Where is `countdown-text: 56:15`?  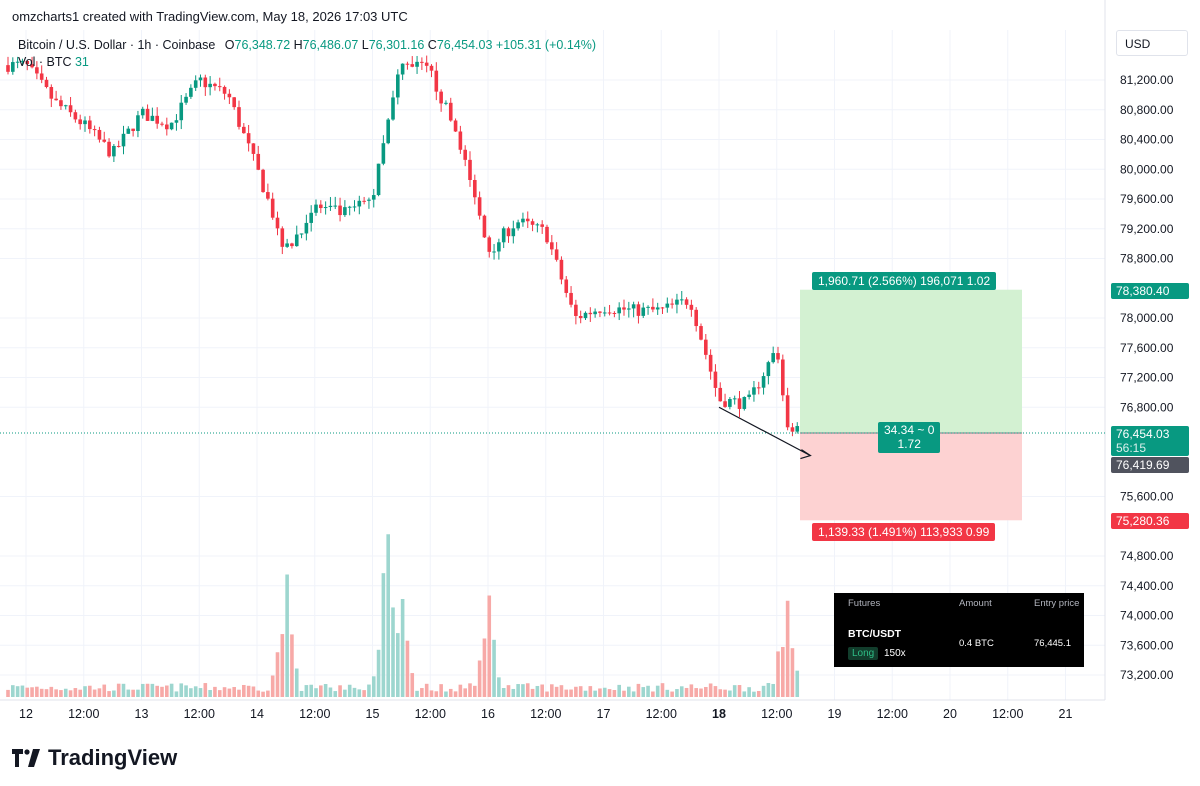 countdown-text: 56:15 is located at coordinates (1131, 448).